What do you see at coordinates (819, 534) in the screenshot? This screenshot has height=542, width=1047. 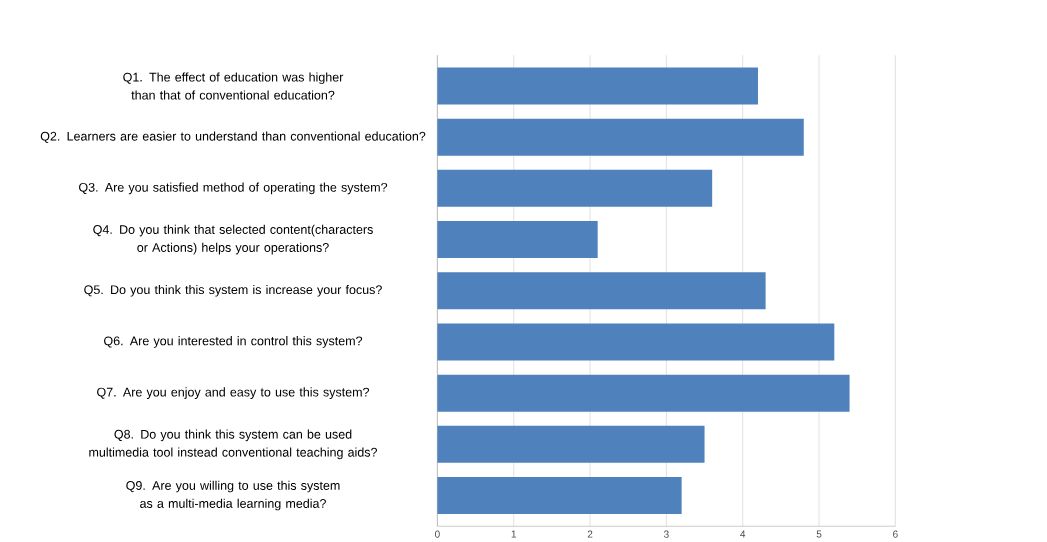 I see `x-tick-label: 5` at bounding box center [819, 534].